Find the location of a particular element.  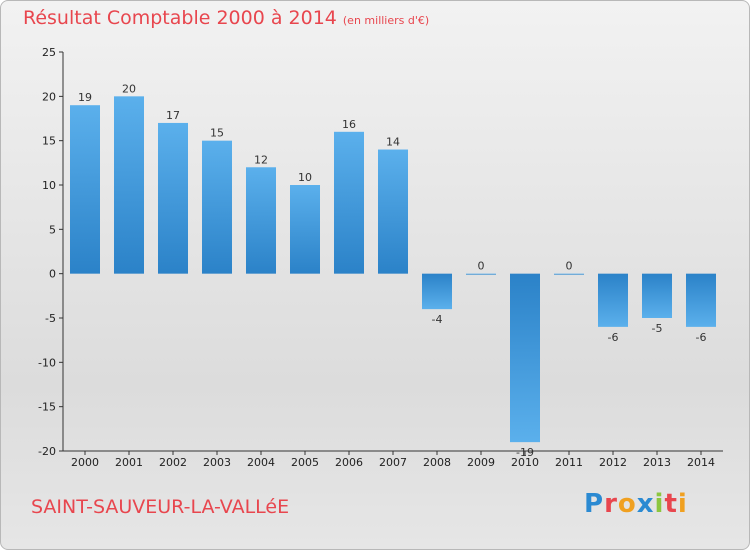

data-label: 12 is located at coordinates (261, 159).